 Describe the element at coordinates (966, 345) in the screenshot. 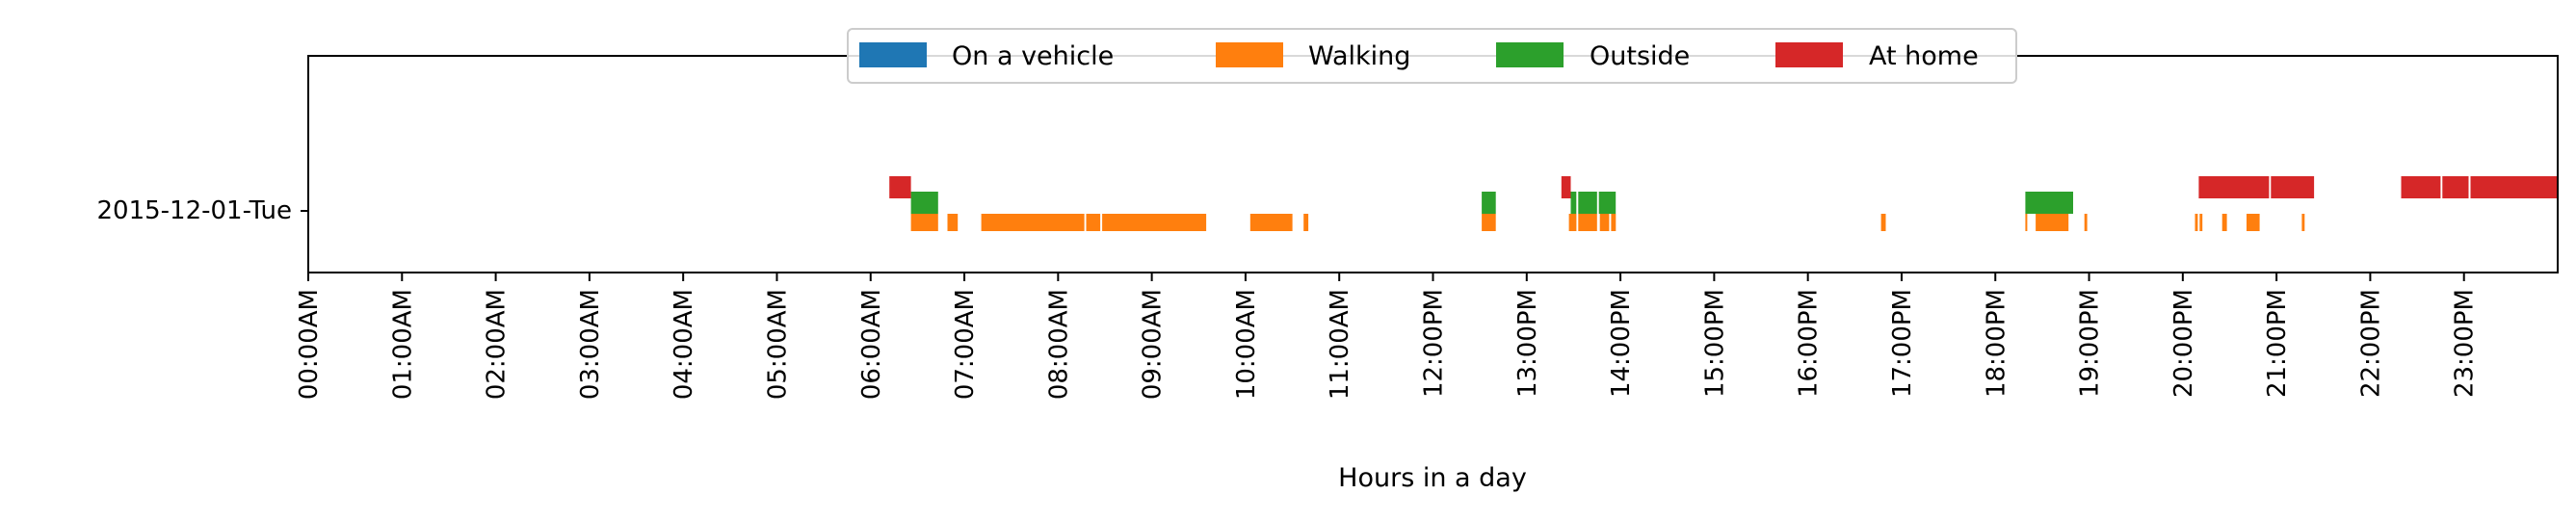

I see `x-tick-label: 07:00AM` at that location.